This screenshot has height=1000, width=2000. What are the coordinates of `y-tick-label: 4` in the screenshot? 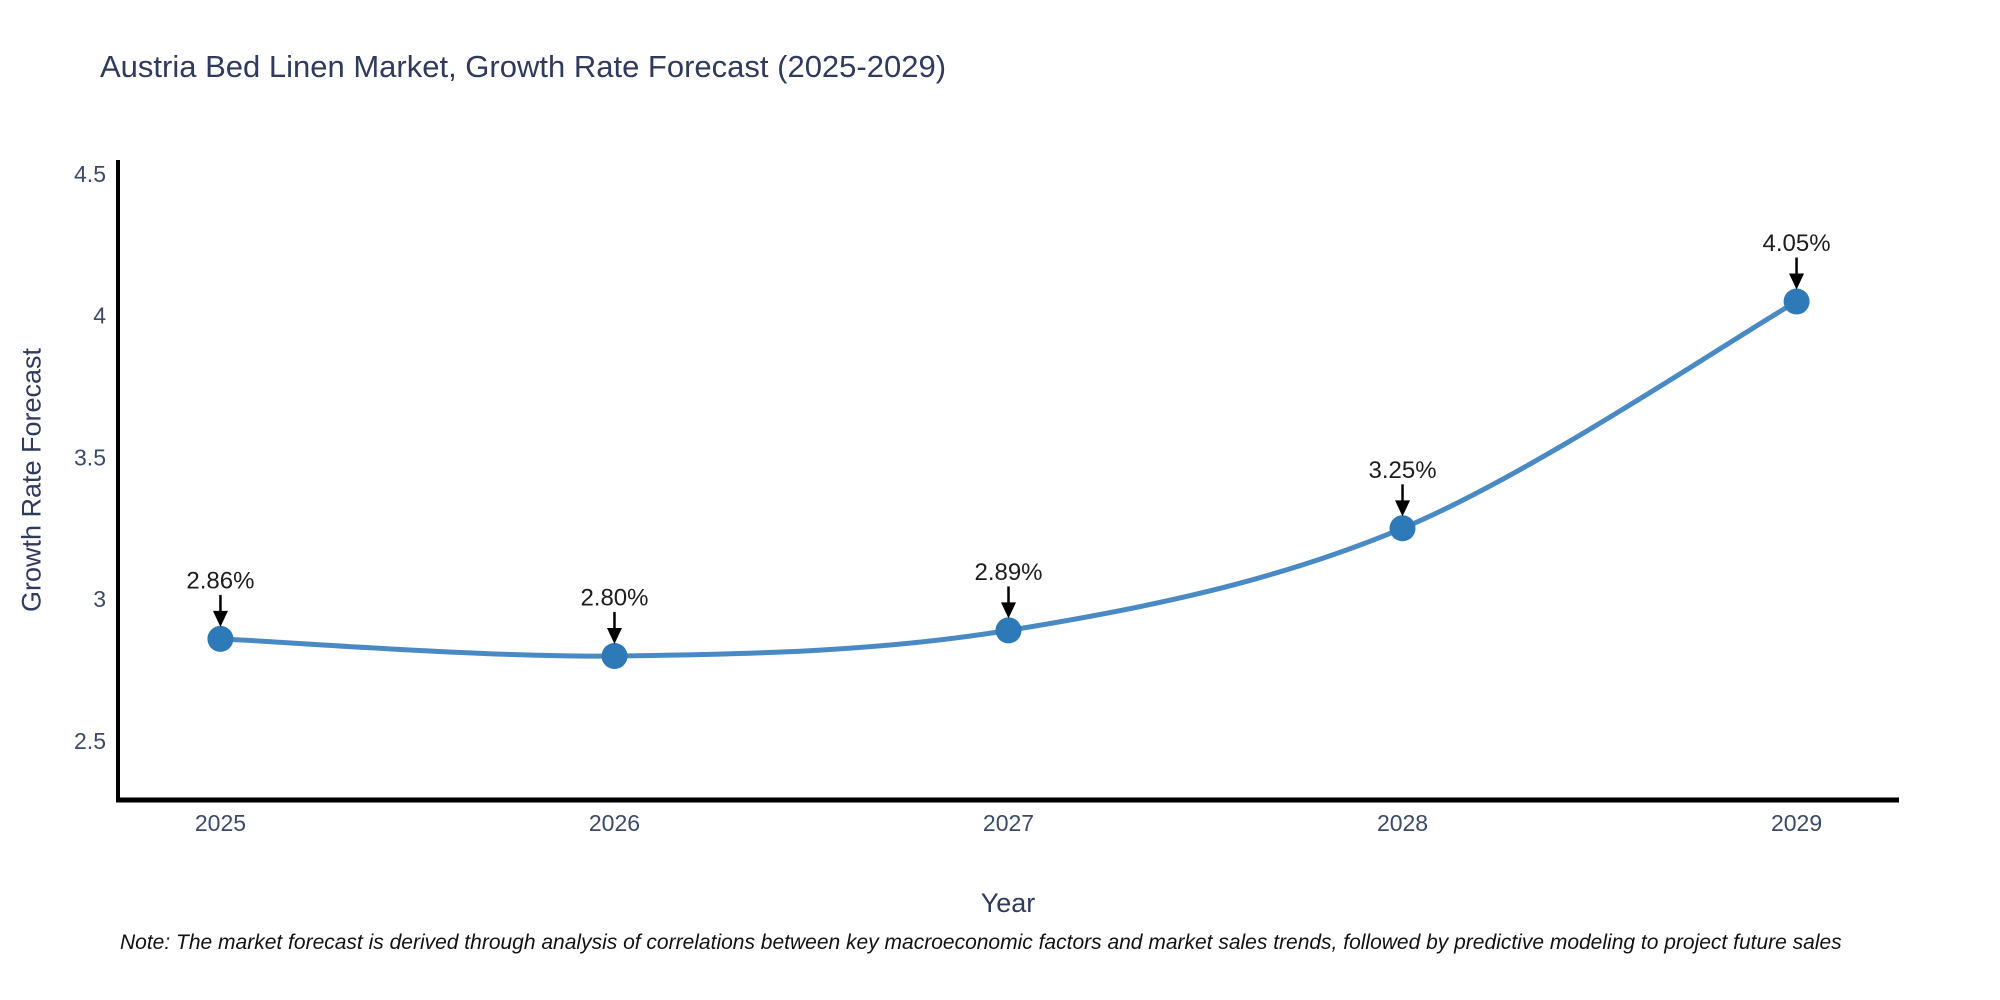 It's located at (99, 316).